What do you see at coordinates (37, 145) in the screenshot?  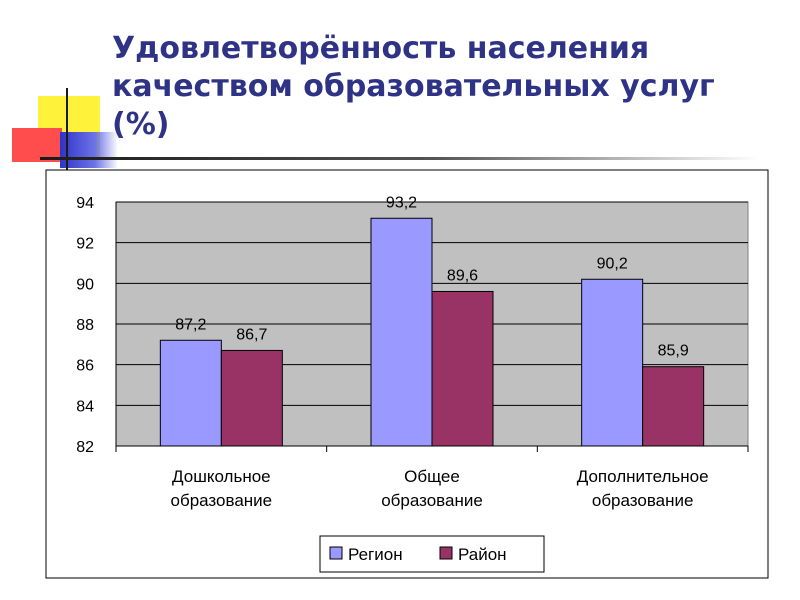 I see `decor-red-square` at bounding box center [37, 145].